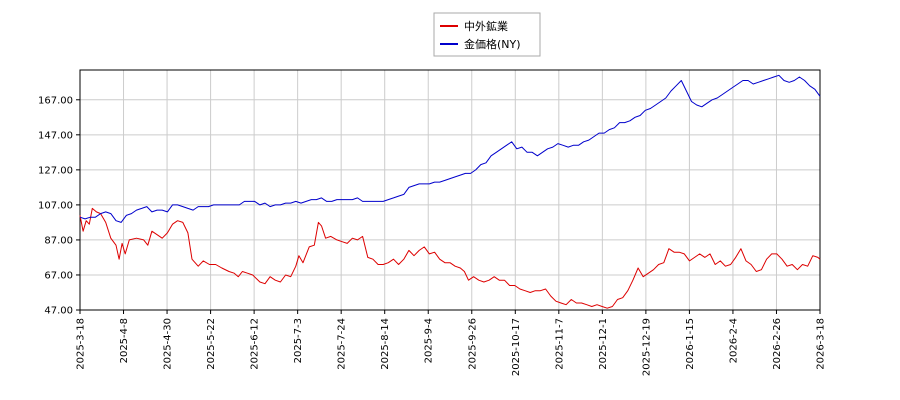 The image size is (900, 400). I want to click on x-tick-label: 2025-12-19, so click(646, 347).